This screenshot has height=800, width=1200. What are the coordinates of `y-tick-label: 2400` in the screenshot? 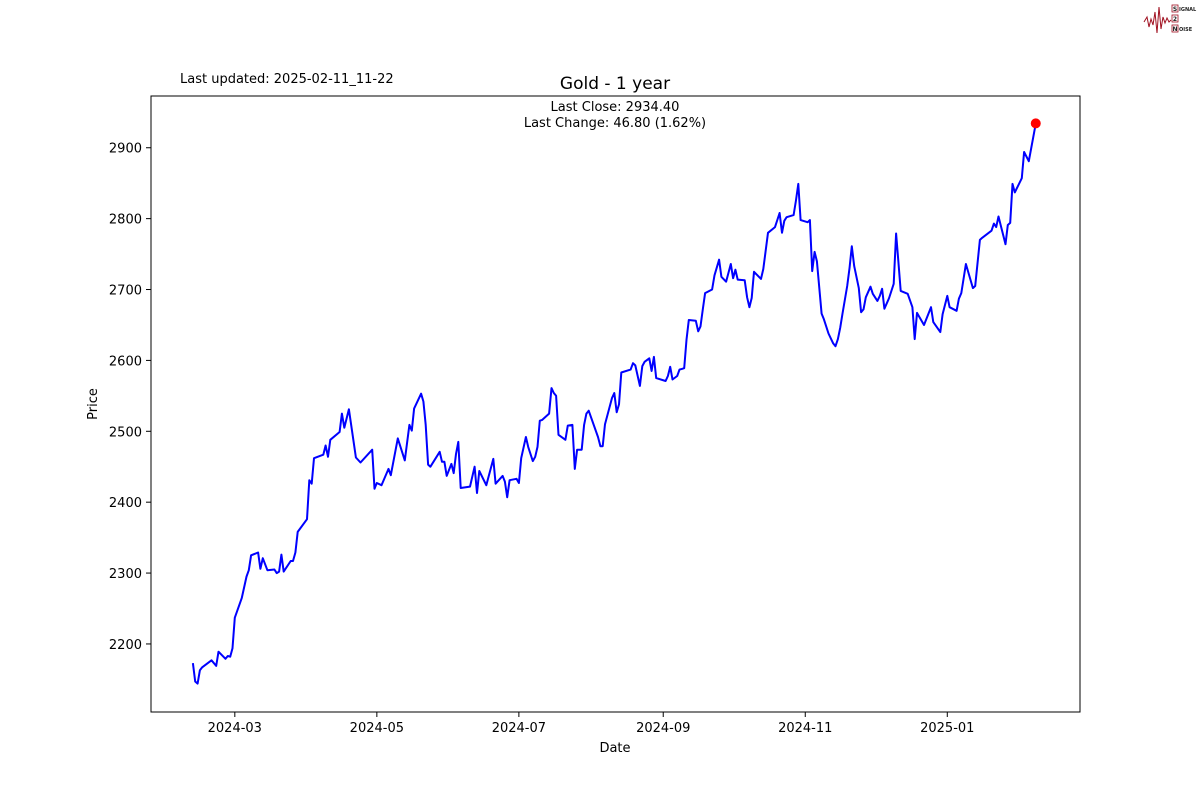 It's located at (125, 503).